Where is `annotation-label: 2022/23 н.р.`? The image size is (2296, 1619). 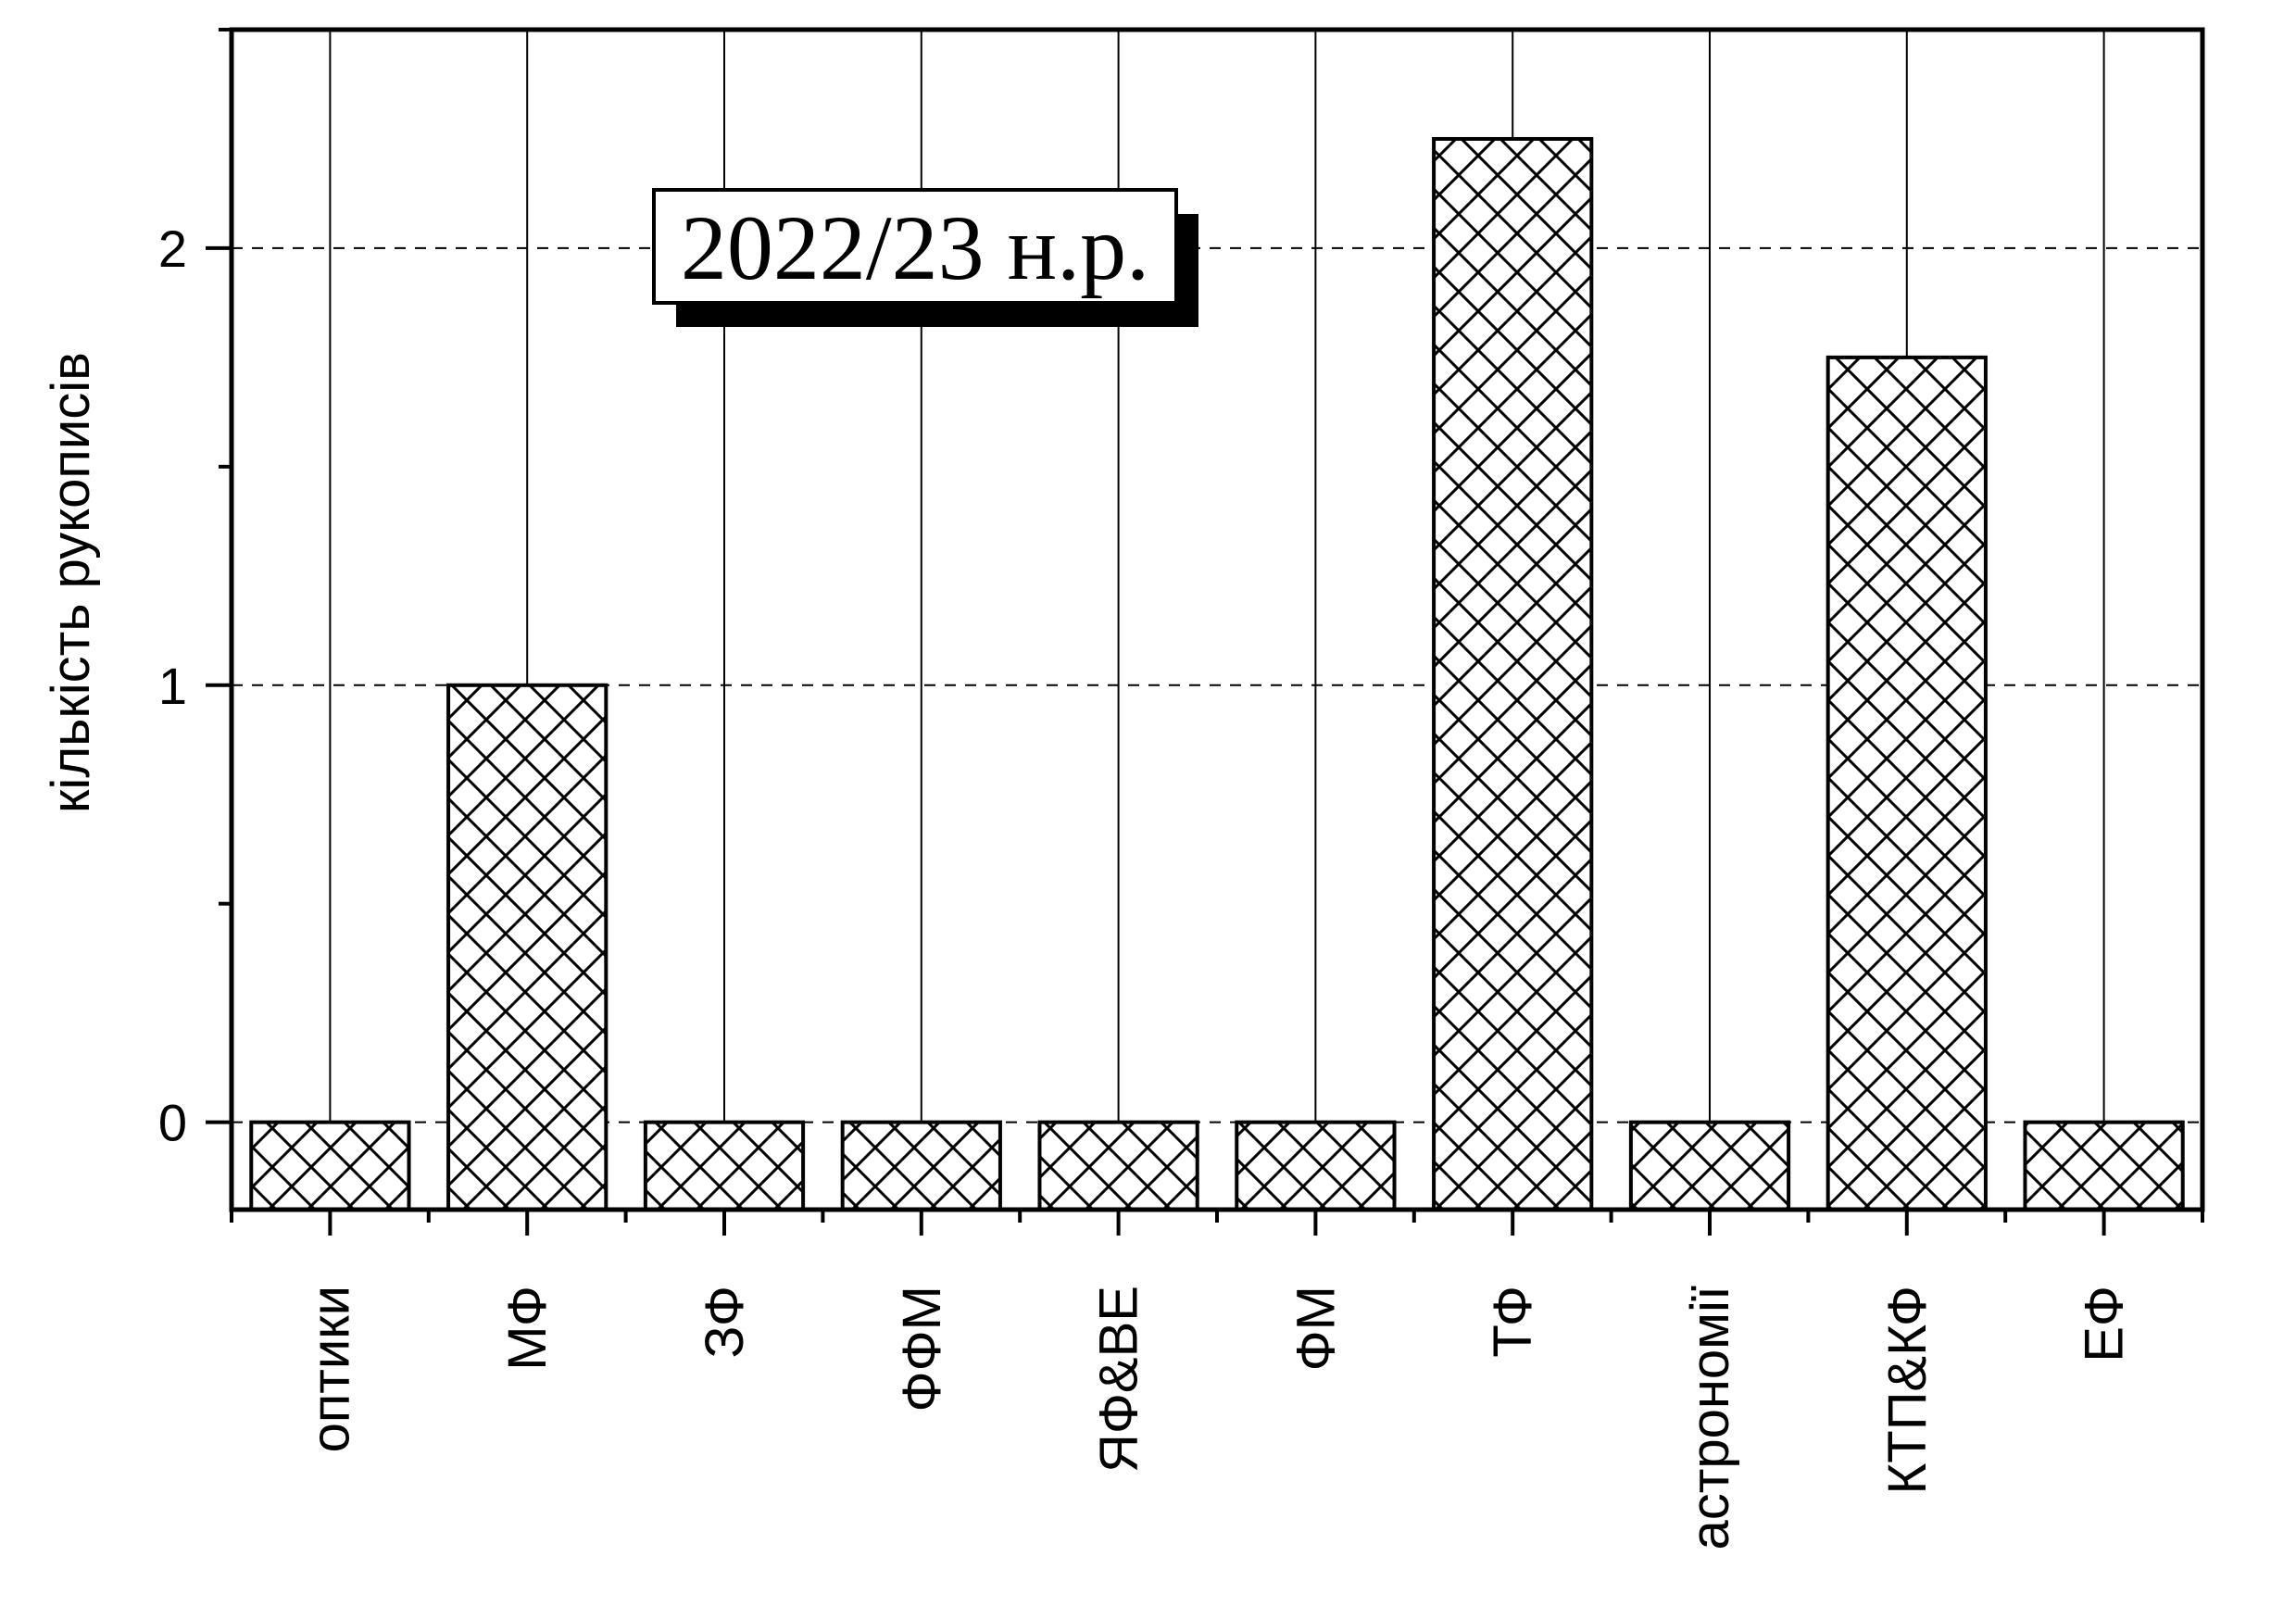 annotation-label: 2022/23 н.р. is located at coordinates (915, 247).